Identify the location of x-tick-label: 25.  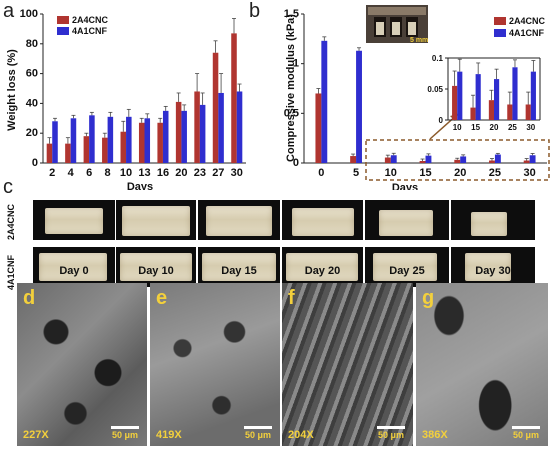
(495, 173).